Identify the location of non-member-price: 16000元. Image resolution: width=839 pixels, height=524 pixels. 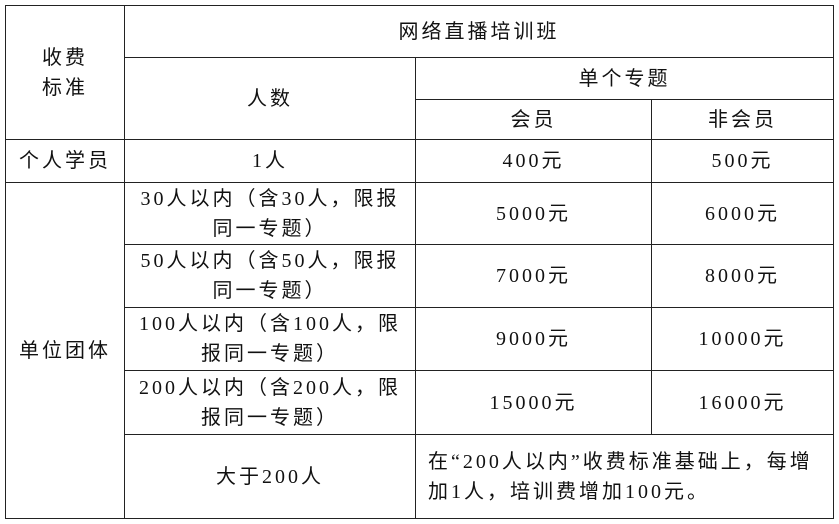
(742, 402).